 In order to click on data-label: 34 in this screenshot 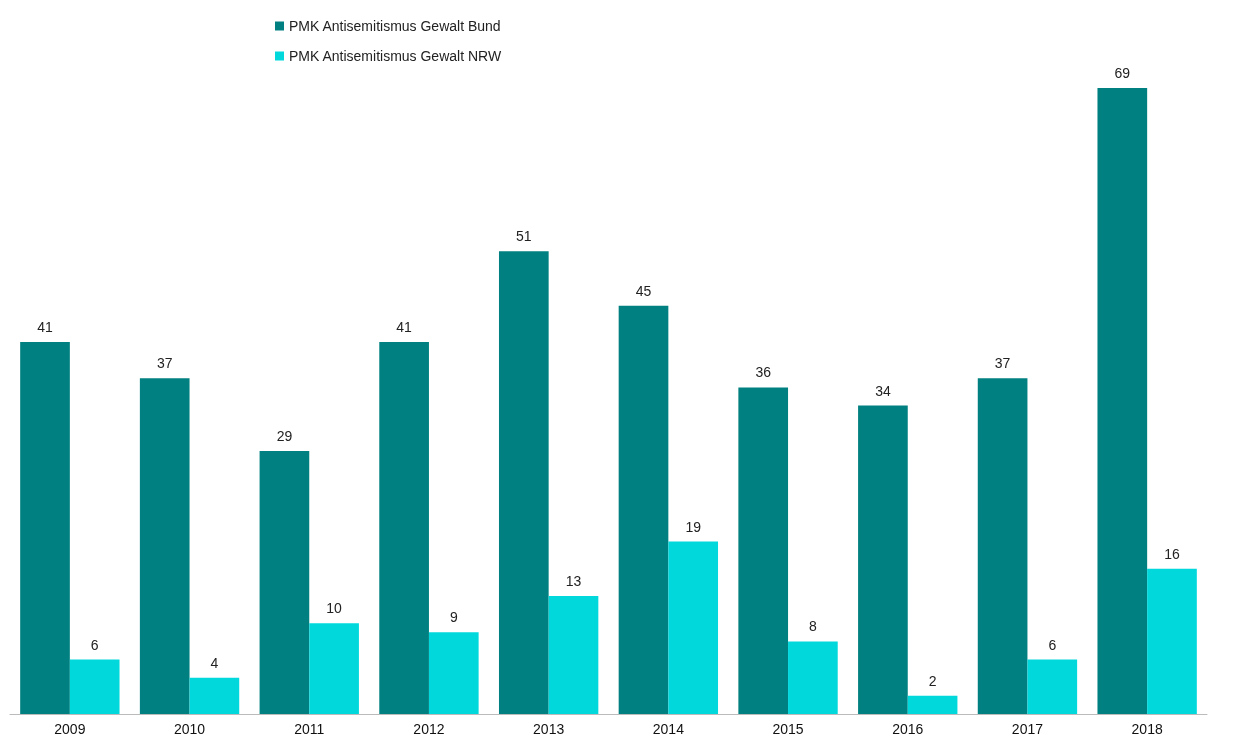, I will do `click(883, 390)`.